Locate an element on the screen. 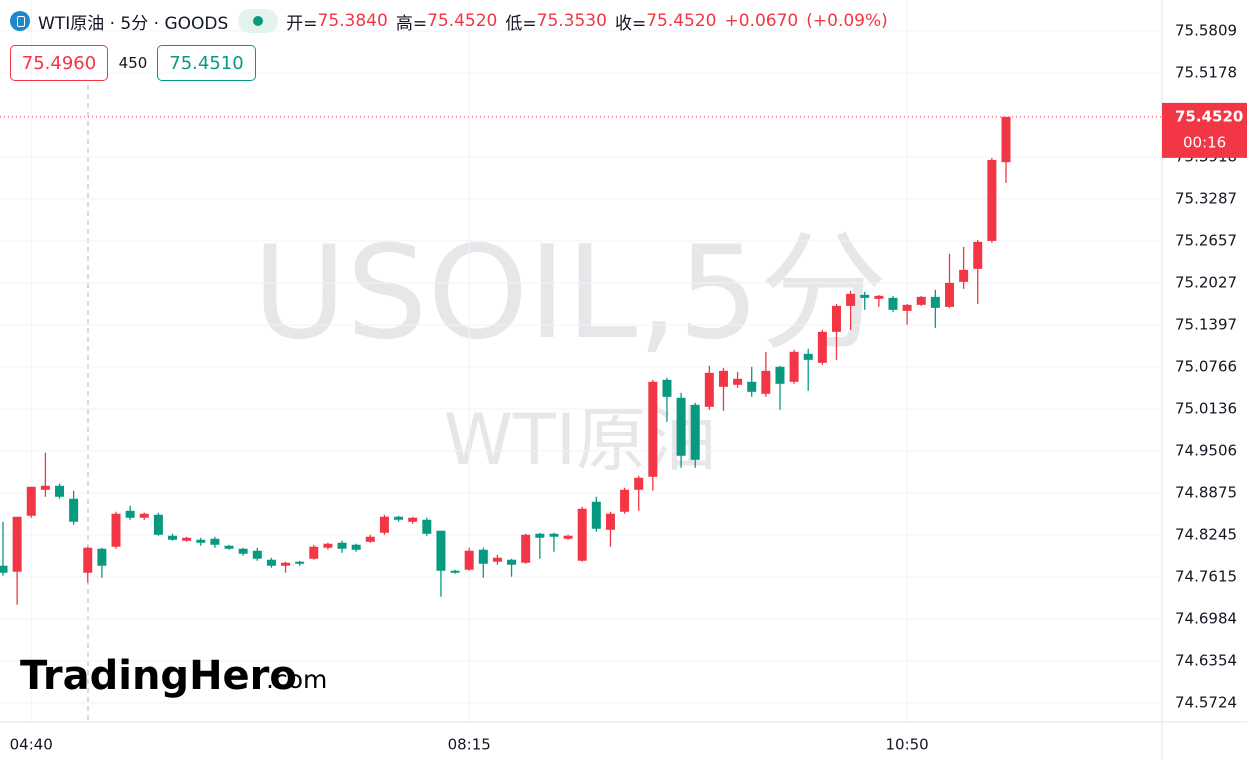  symbol: WTI原油 · 5分 · GOODS is located at coordinates (133, 23).